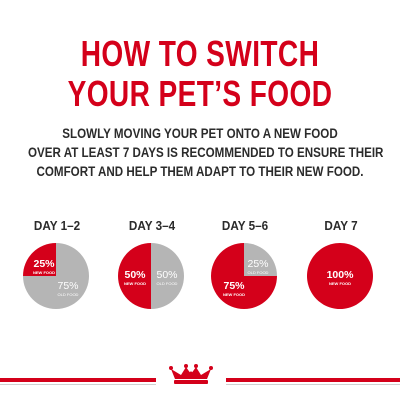  I want to click on day-label-4: DAY 7, so click(341, 225).